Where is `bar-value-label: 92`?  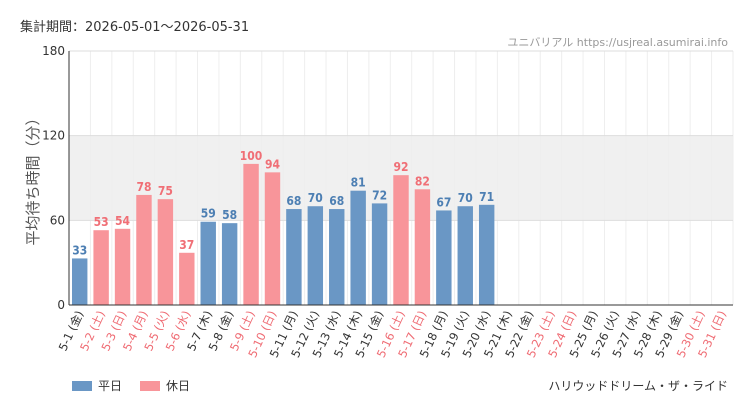 bar-value-label: 92 is located at coordinates (400, 167).